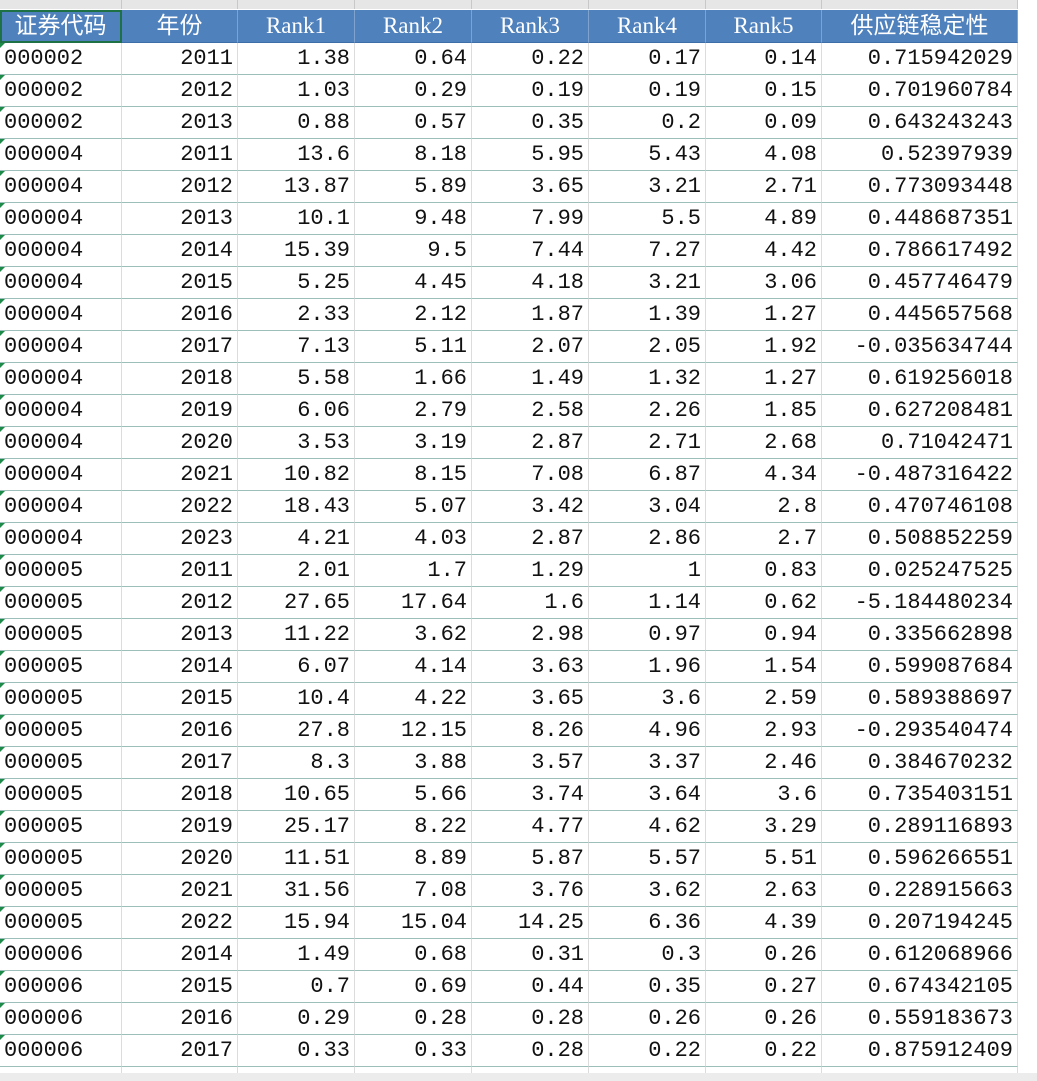  I want to click on data-cell: 1.92, so click(764, 347).